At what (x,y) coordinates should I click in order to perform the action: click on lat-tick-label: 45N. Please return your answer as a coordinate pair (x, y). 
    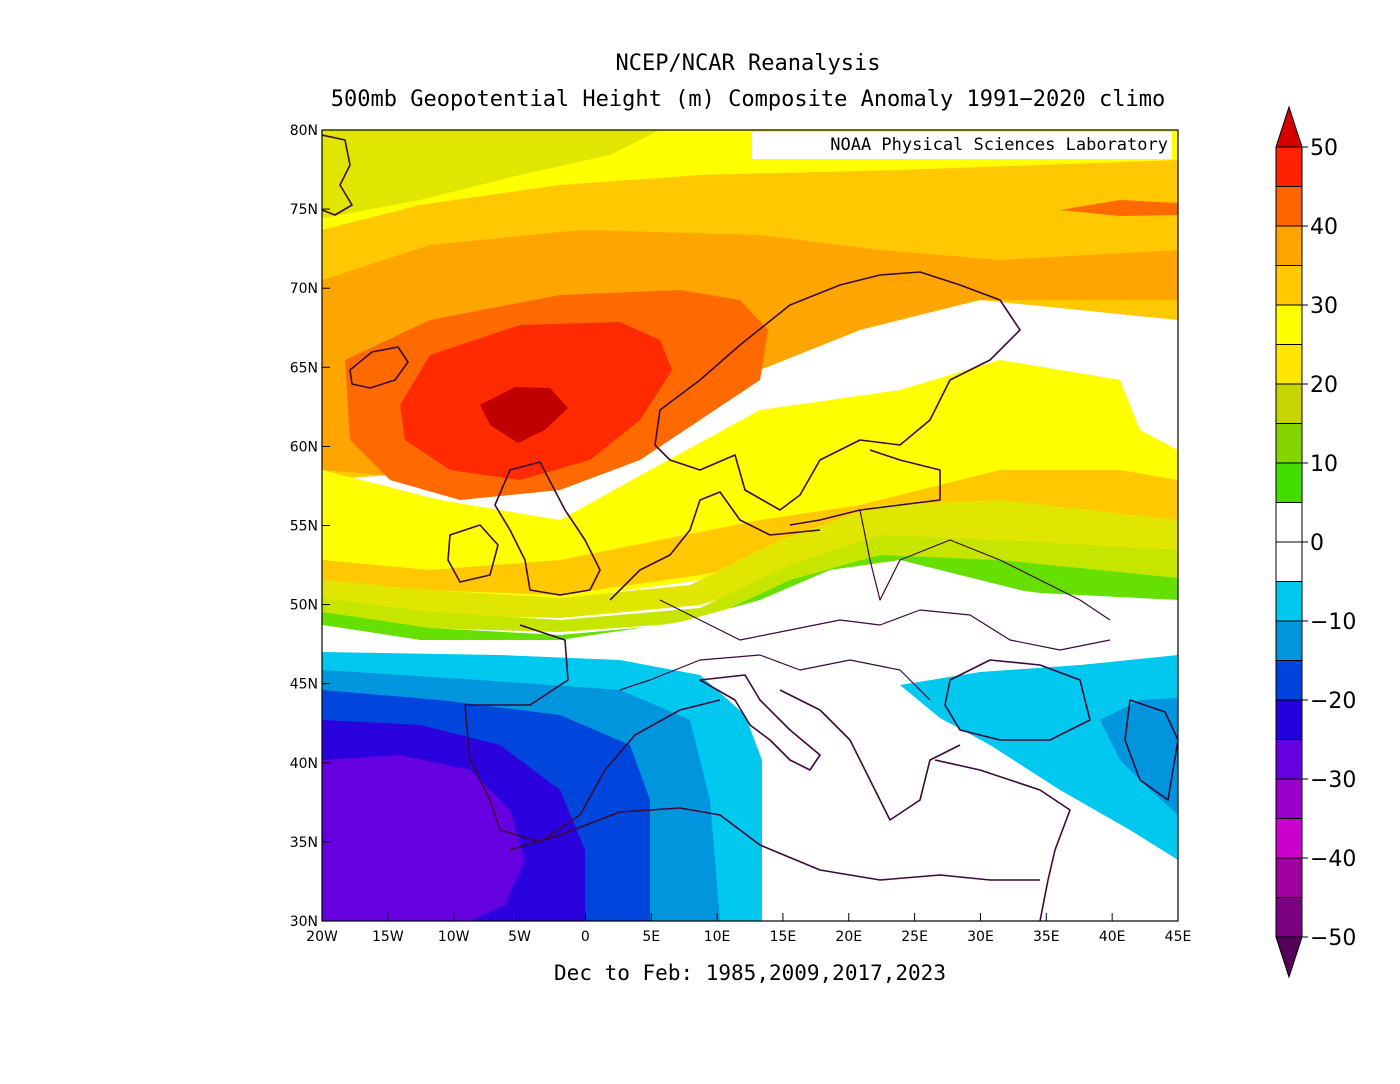
    Looking at the image, I should click on (304, 685).